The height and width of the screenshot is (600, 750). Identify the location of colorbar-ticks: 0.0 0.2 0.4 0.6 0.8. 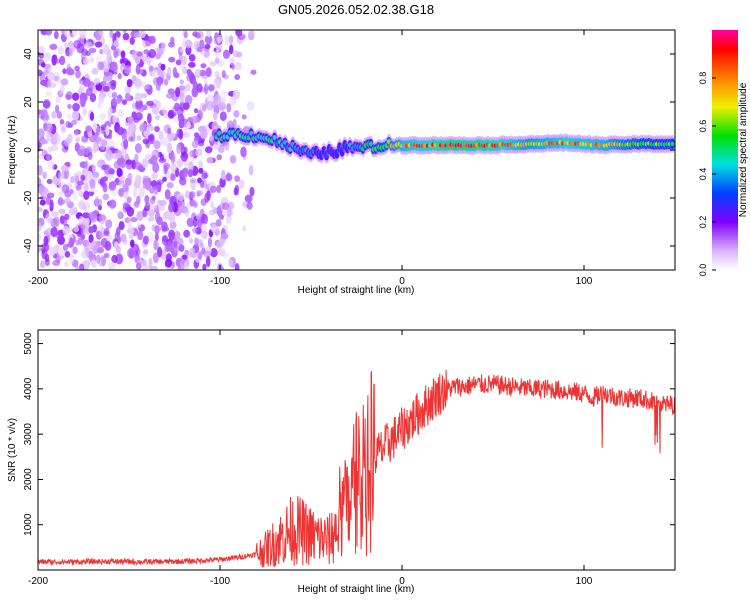
(707, 174).